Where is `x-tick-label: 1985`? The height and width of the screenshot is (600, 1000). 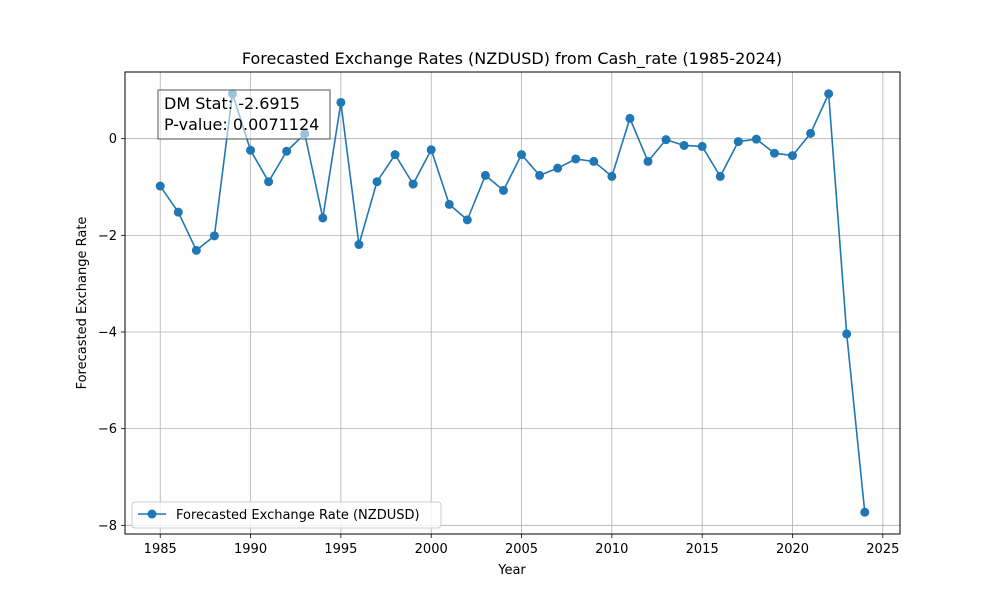 x-tick-label: 1985 is located at coordinates (160, 549).